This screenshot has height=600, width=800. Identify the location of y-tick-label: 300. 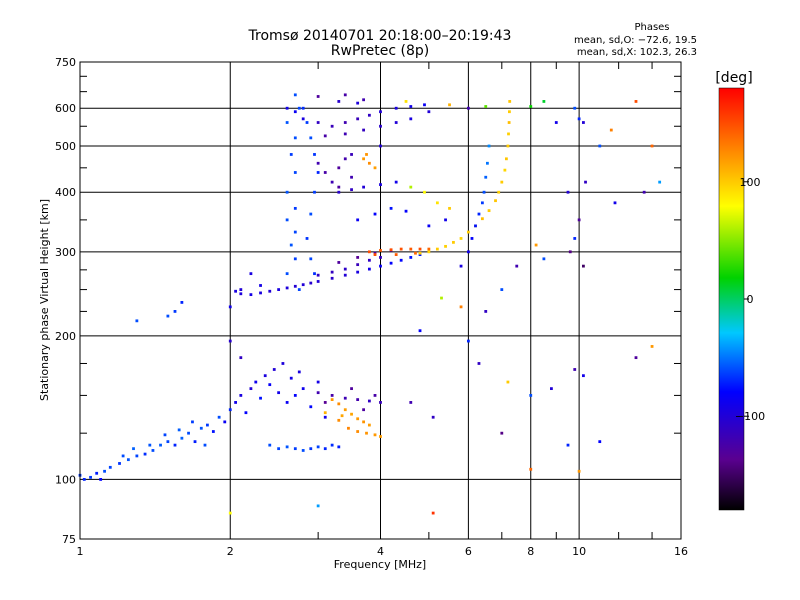
(65, 252).